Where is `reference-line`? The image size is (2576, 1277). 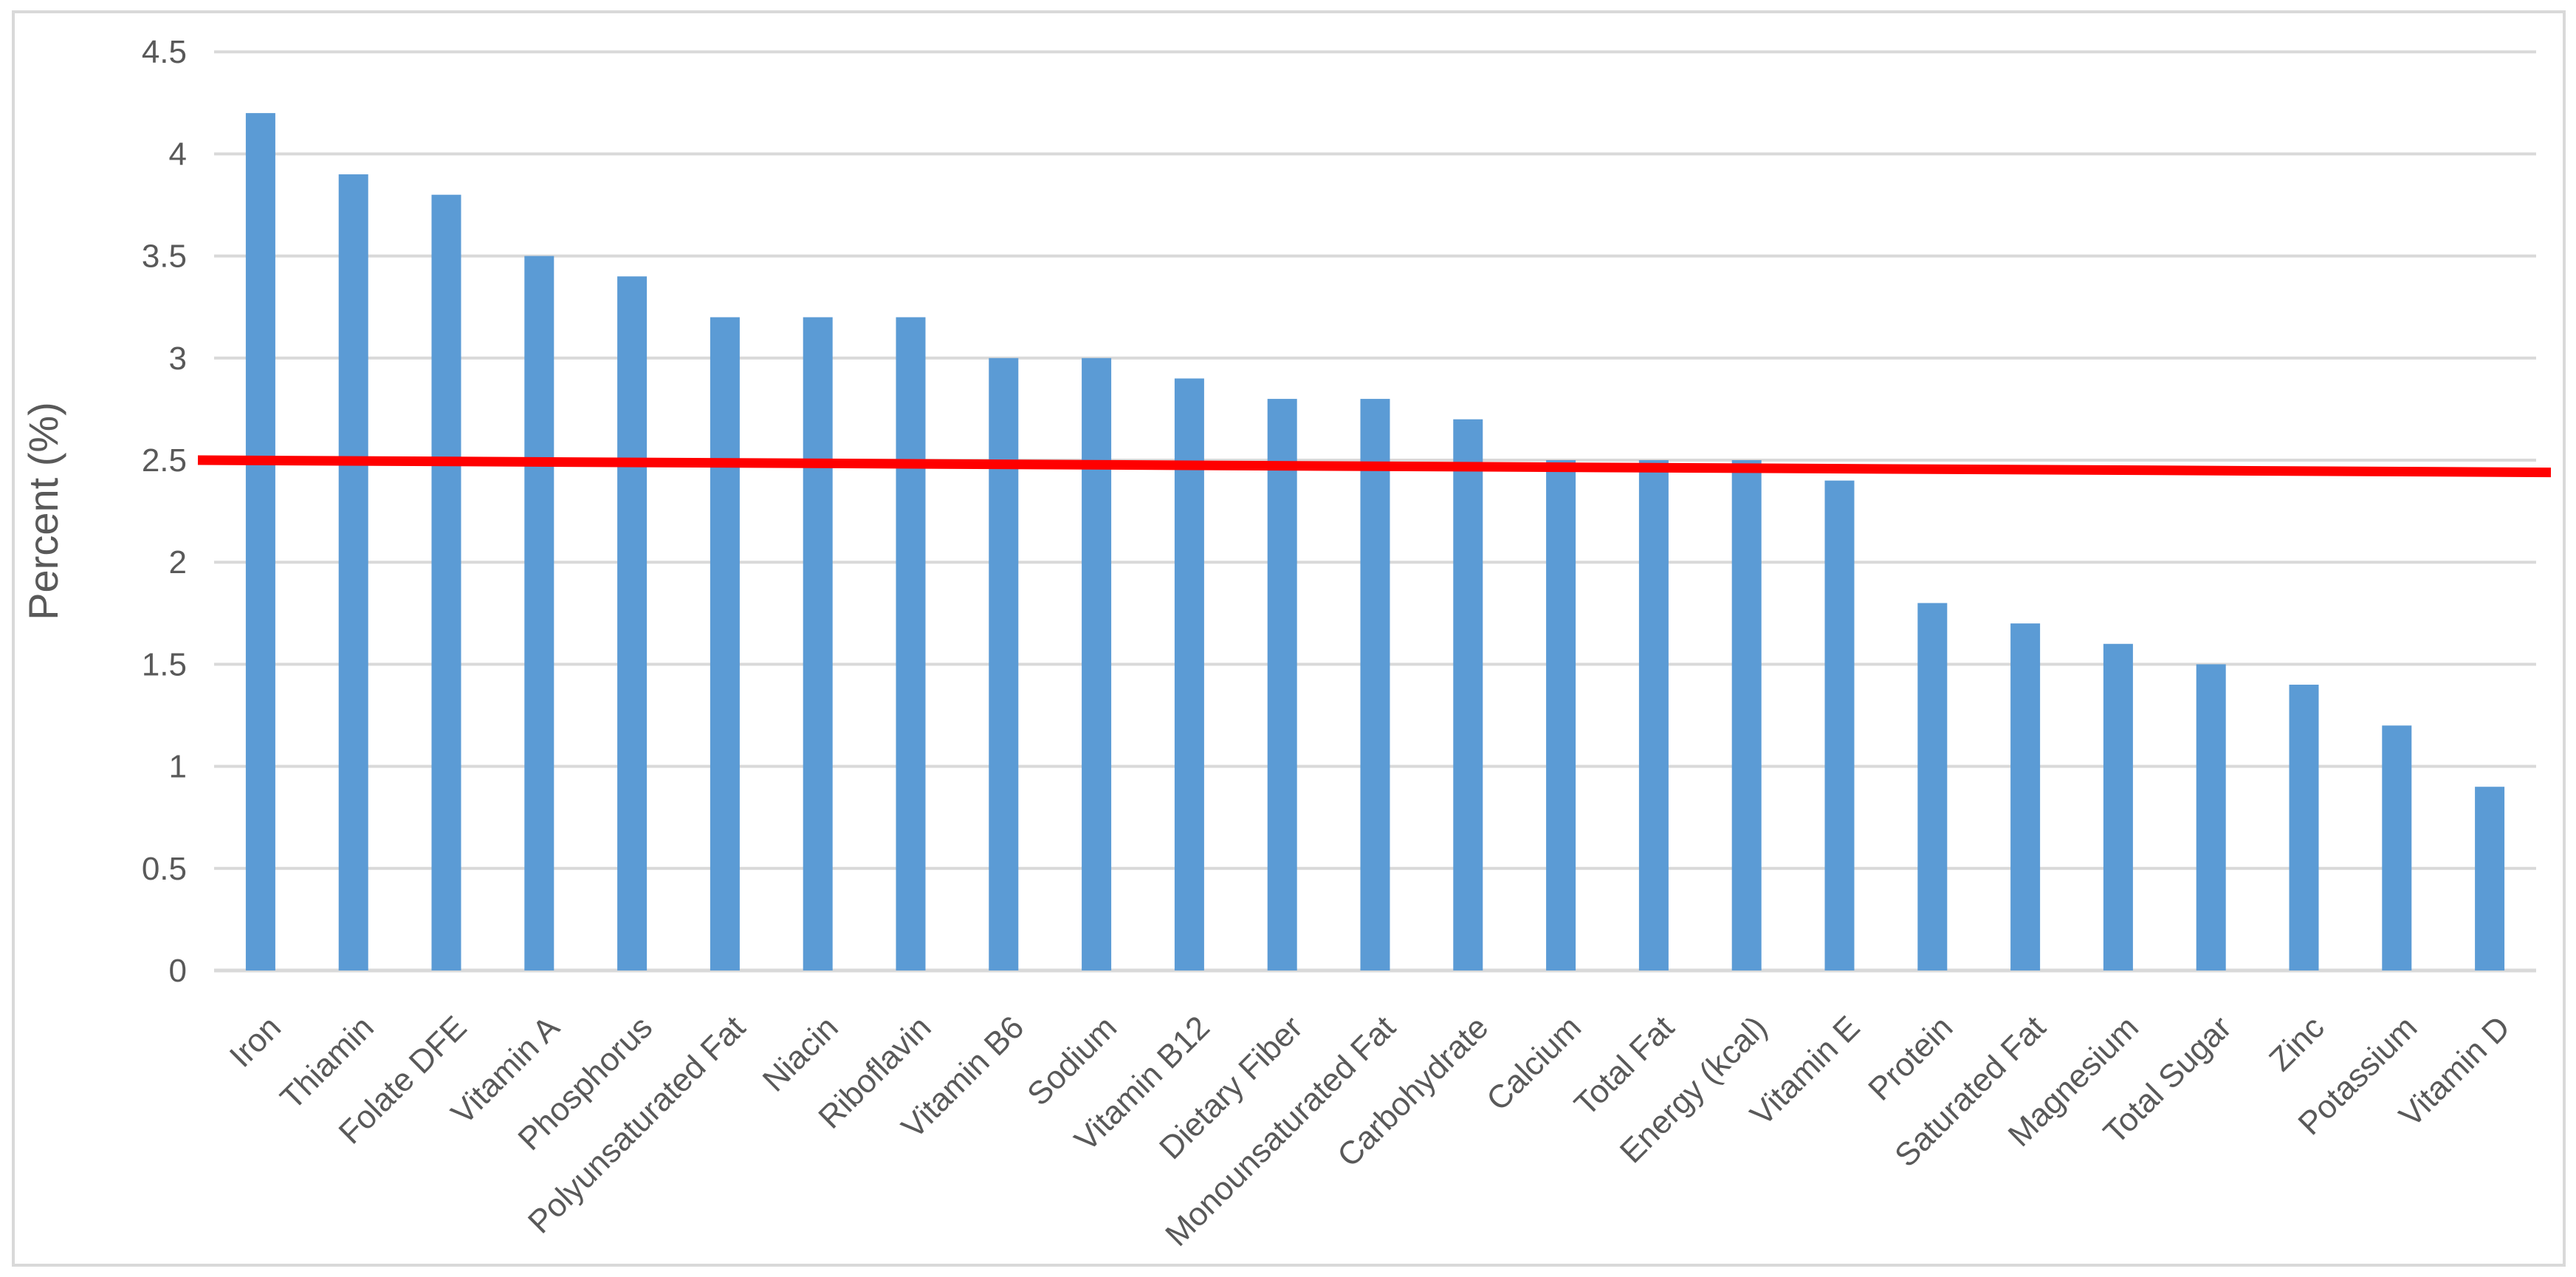
reference-line is located at coordinates (1374, 466).